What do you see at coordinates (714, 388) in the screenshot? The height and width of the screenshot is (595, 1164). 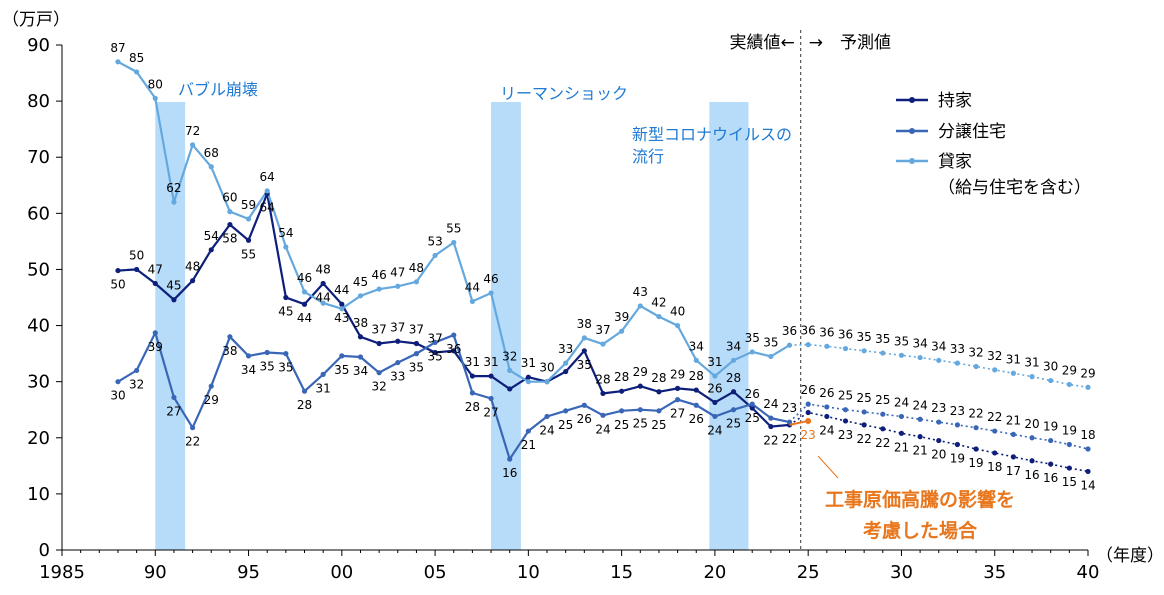 I see `data-label: 26` at bounding box center [714, 388].